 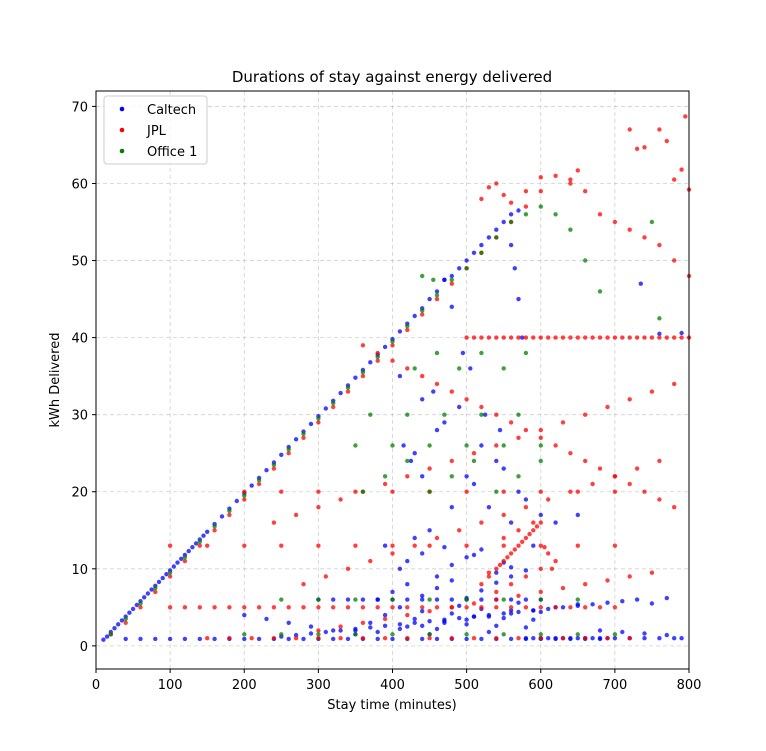 I want to click on legend-label-office-1: Office 1, so click(x=172, y=152).